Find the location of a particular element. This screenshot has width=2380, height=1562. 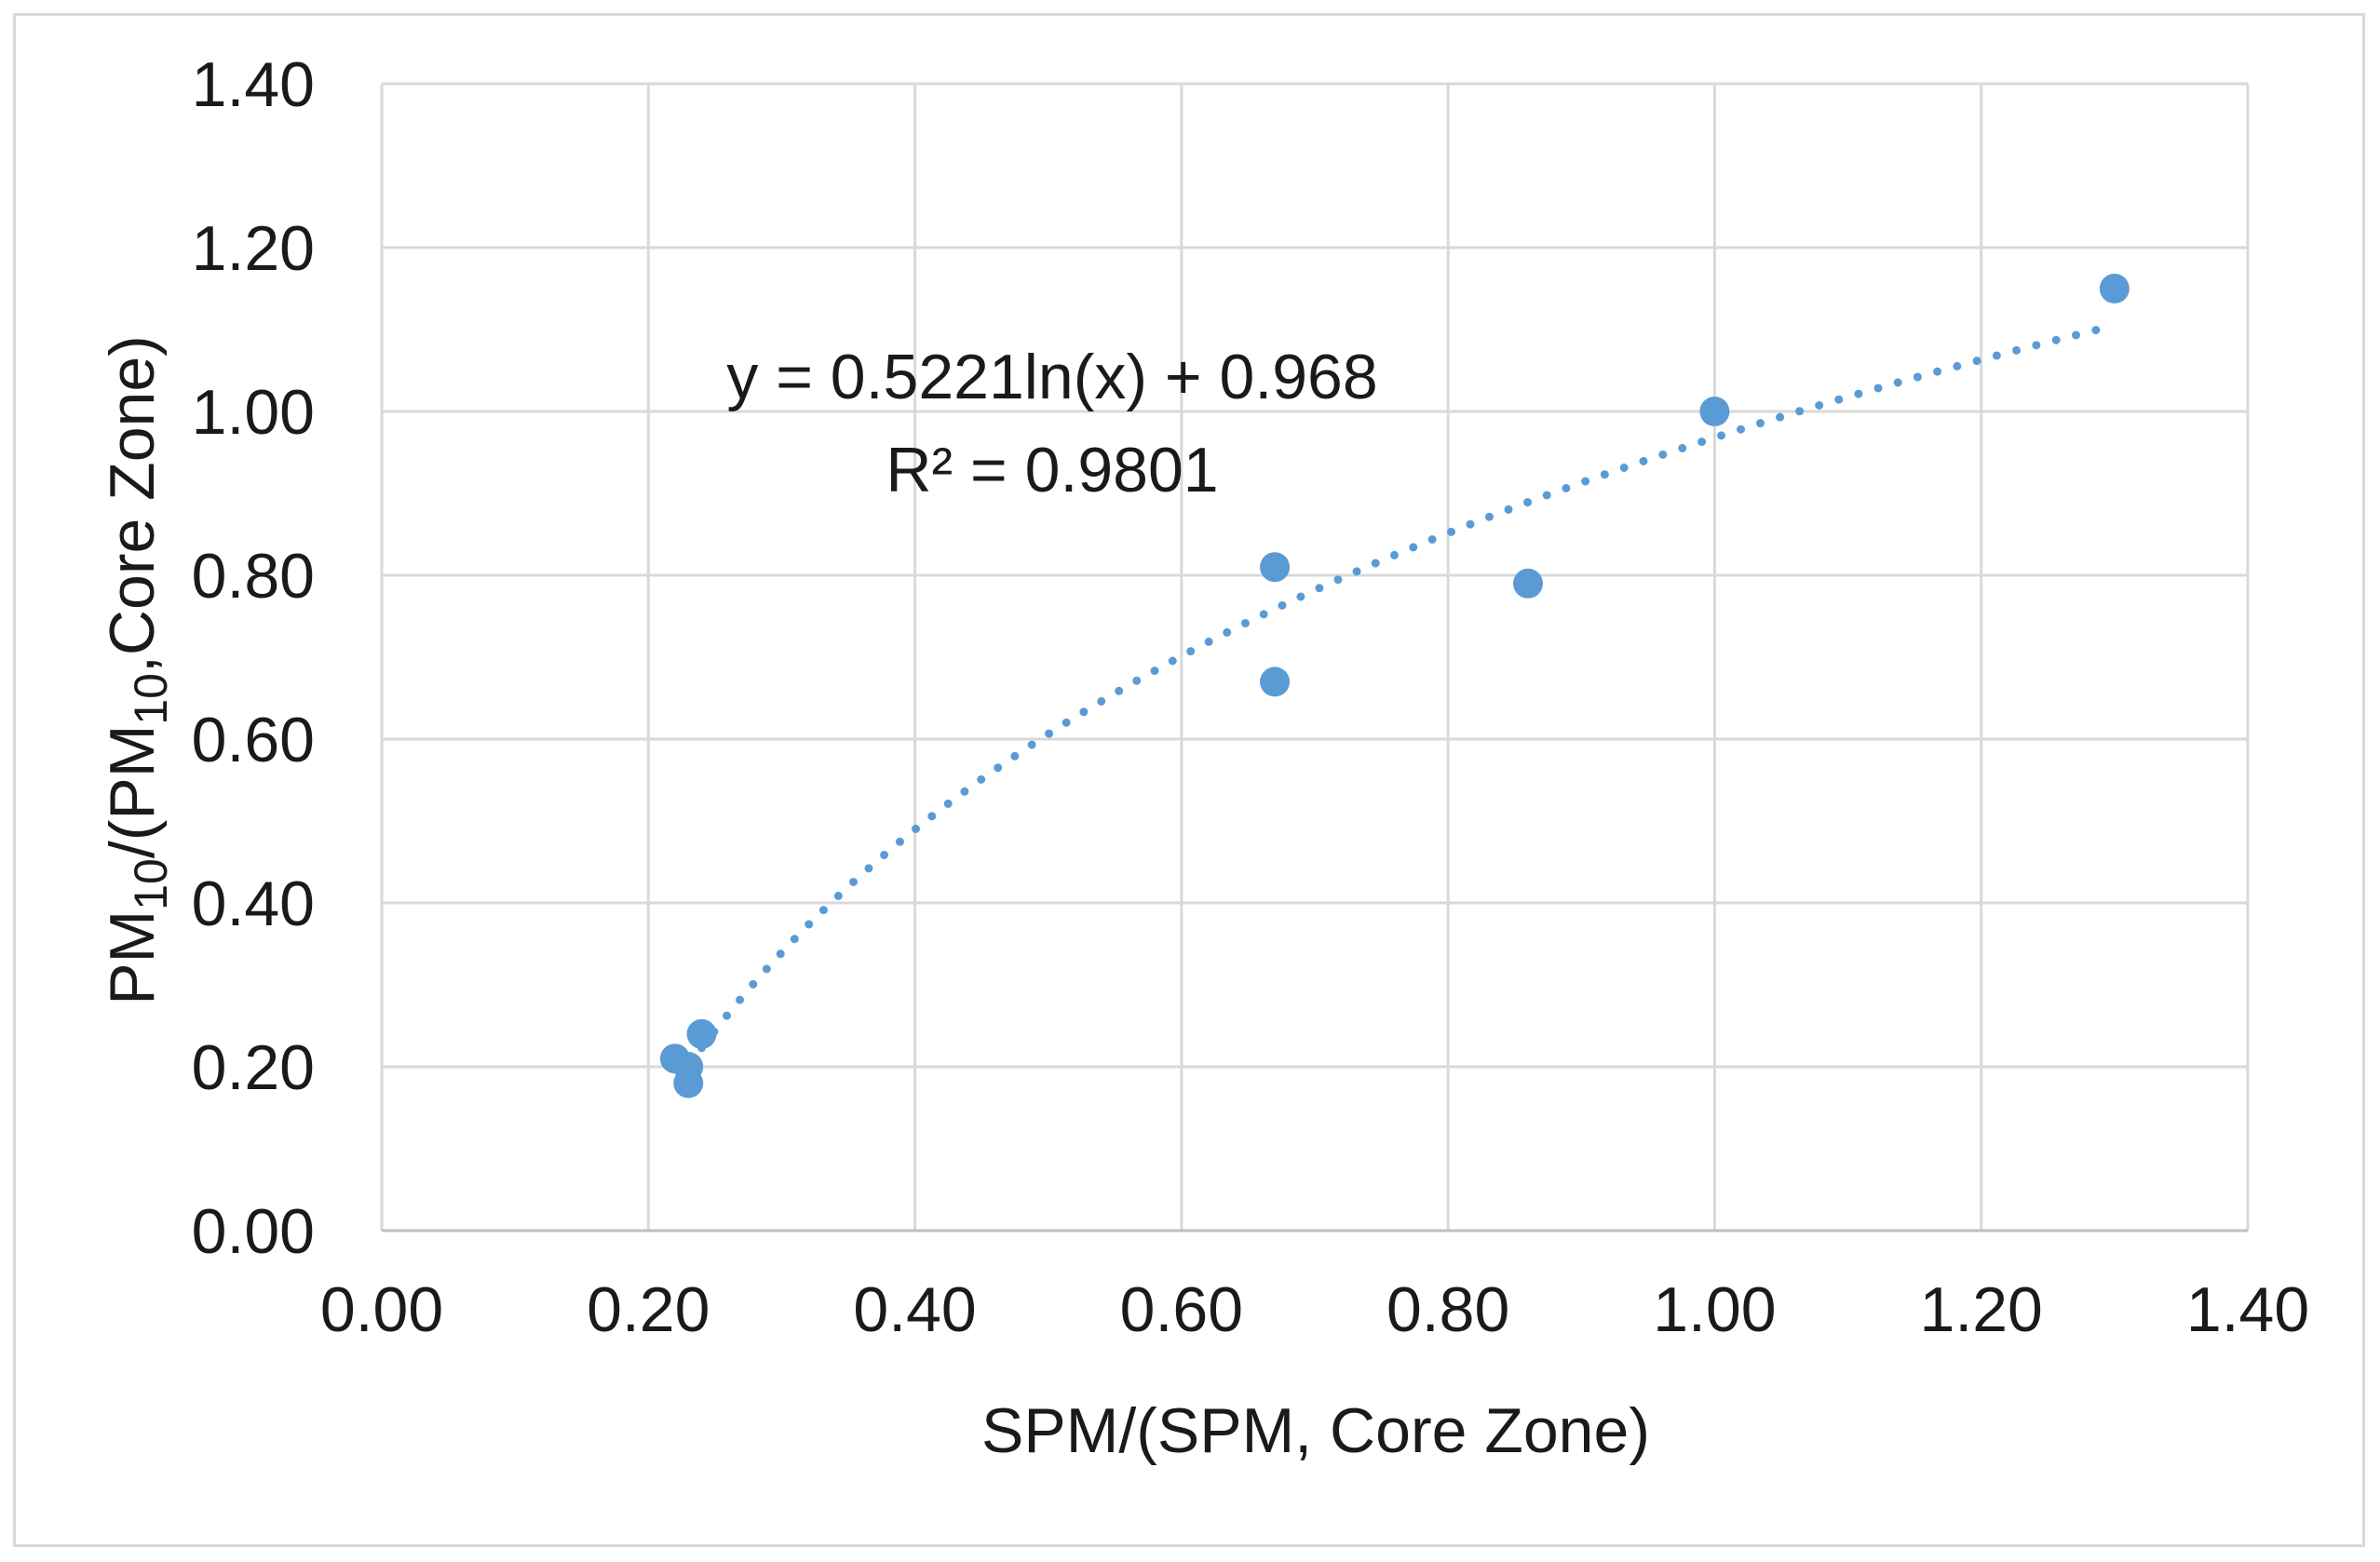

trendline-r2: R² = 0.9801 is located at coordinates (1052, 470).